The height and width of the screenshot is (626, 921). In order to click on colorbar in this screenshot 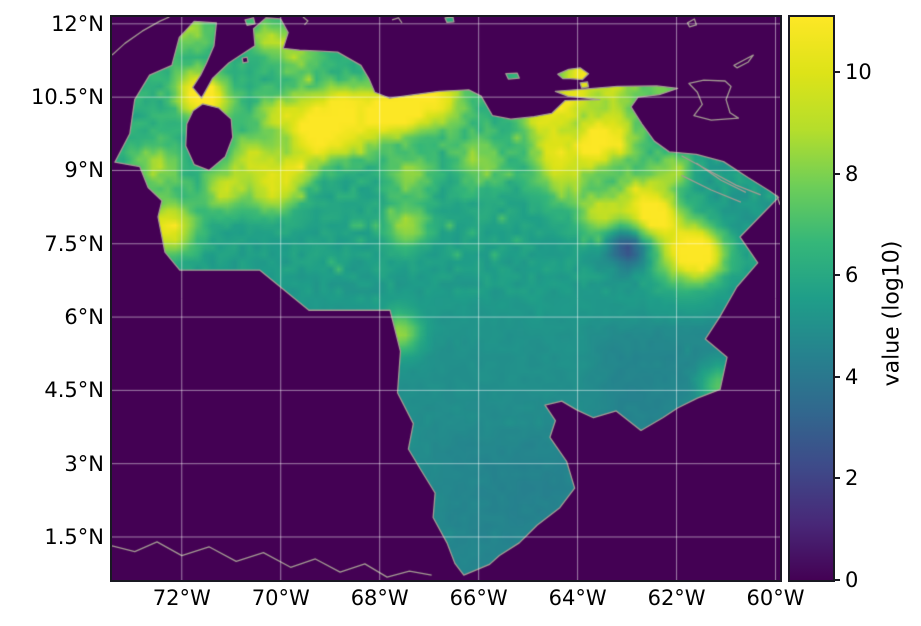, I will do `click(811, 298)`.